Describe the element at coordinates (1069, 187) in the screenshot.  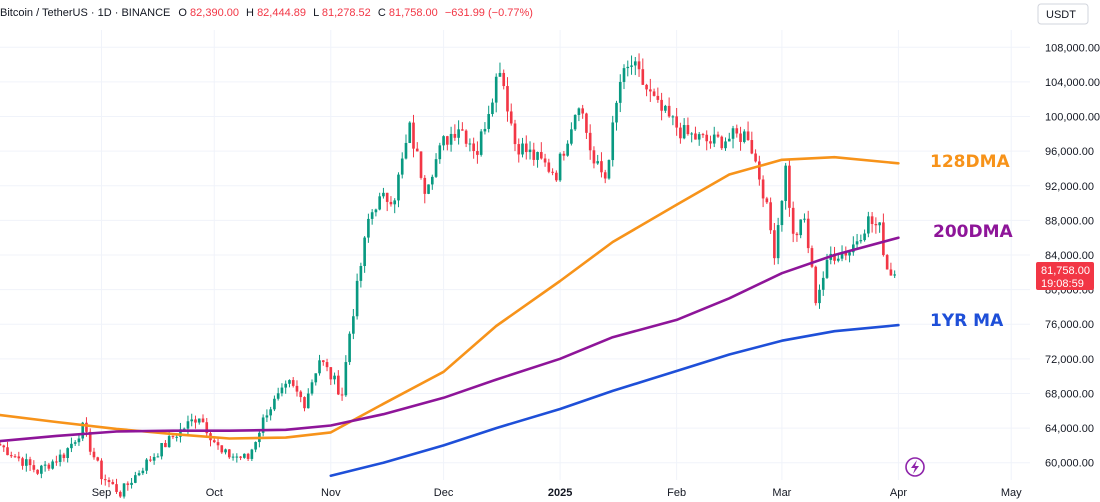
I see `y-tick-label: 92,000.00` at that location.